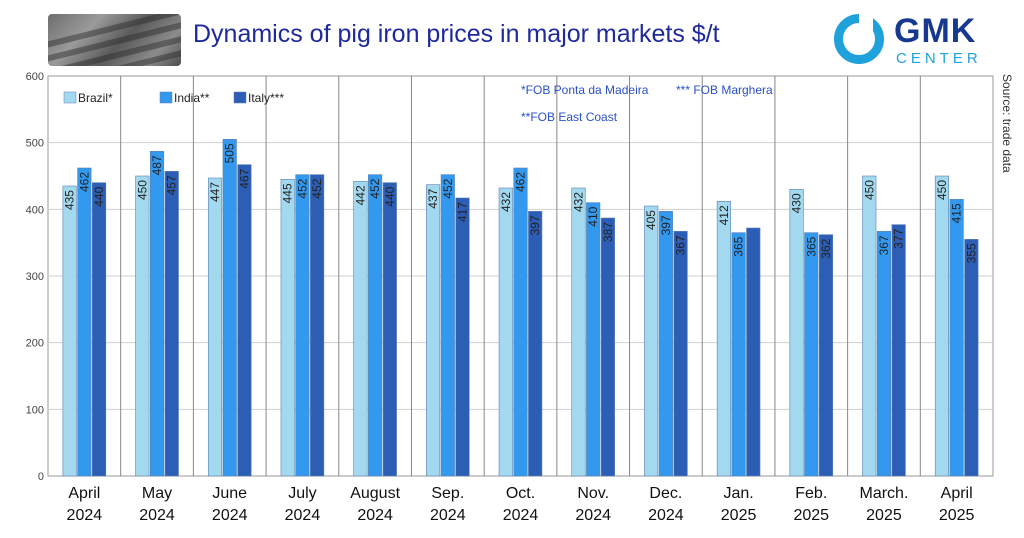 Image resolution: width=1024 pixels, height=538 pixels. Describe the element at coordinates (724, 90) in the screenshot. I see `footnote: *** FOB Marghera` at that location.